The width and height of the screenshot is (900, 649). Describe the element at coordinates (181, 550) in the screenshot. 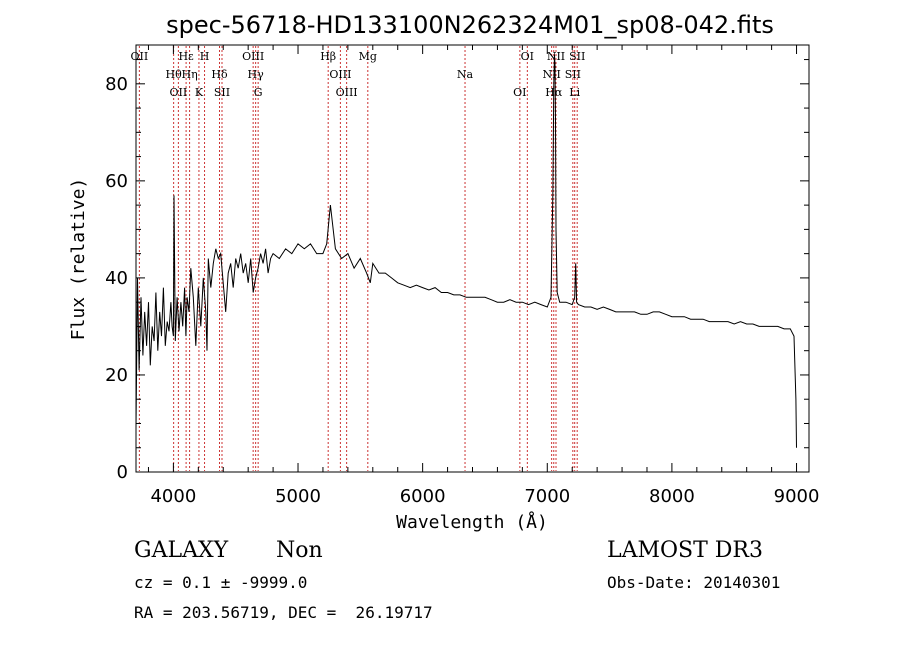

I see `object-class: GALAXY` at that location.